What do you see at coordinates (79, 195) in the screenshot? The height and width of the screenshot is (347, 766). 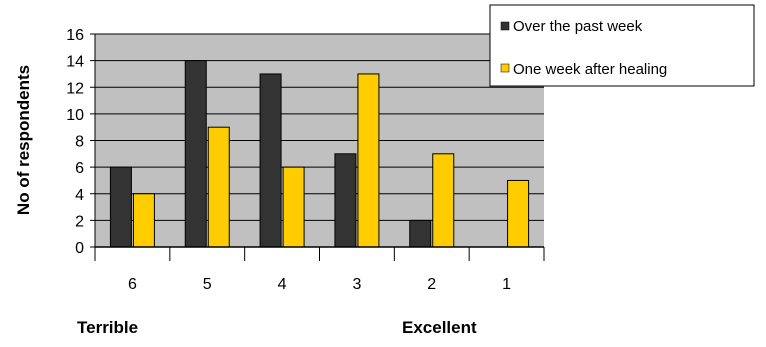 I see `y-tick-label: 4` at bounding box center [79, 195].